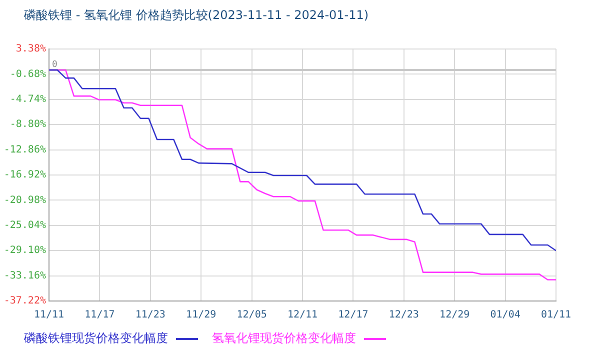 The image size is (603, 360). What do you see at coordinates (505, 315) in the screenshot?
I see `x-tick-label: 01/04` at bounding box center [505, 315].